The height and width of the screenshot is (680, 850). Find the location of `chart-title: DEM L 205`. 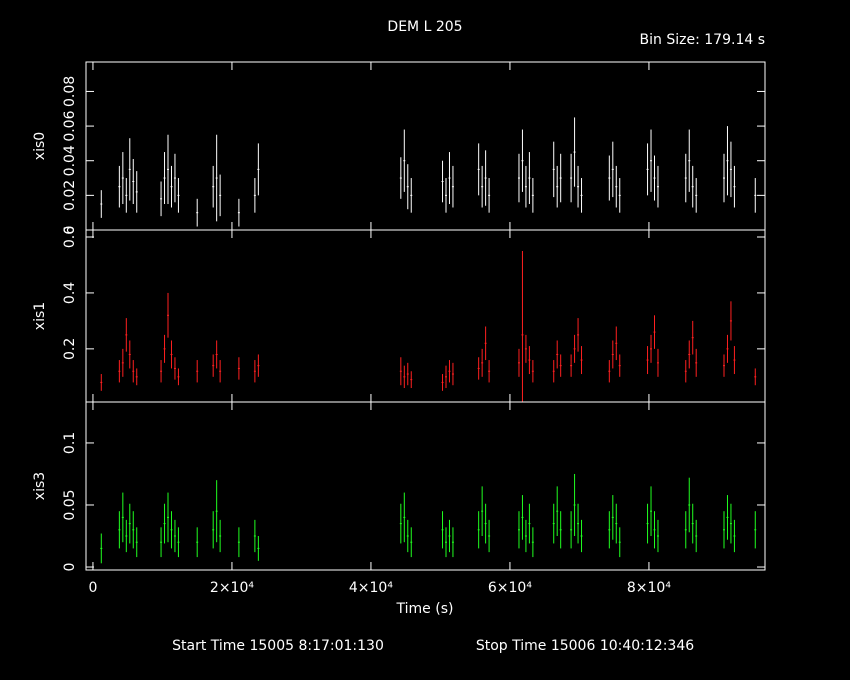

chart-title: DEM L 205 is located at coordinates (424, 27).